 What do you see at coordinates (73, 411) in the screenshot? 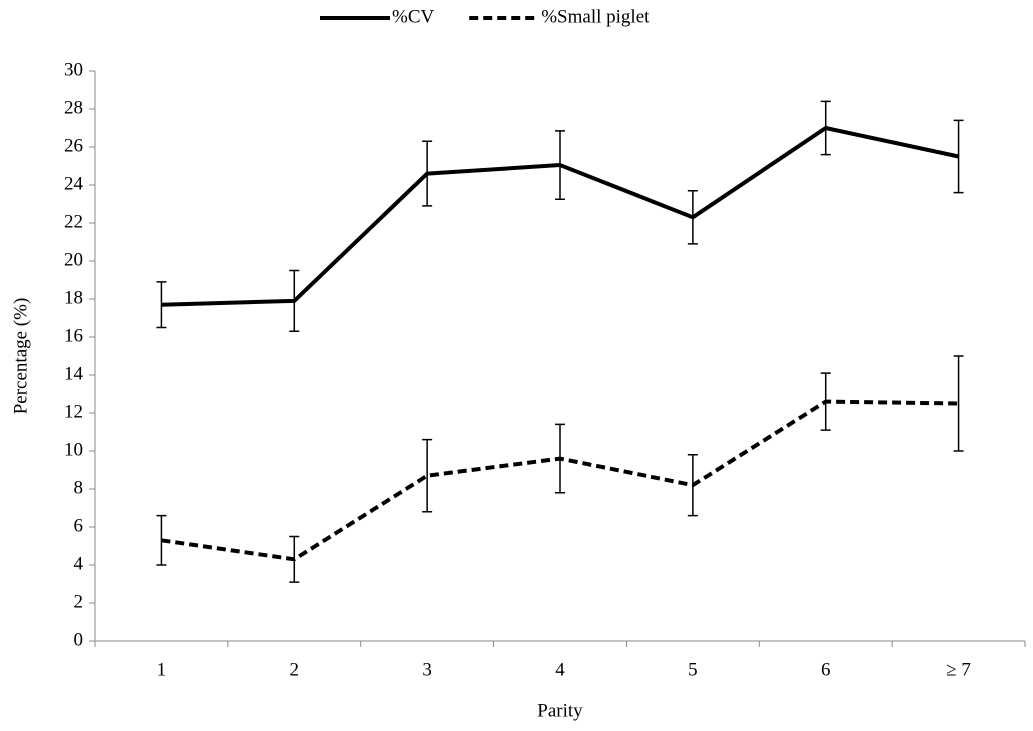
I see `y-tick-label: 12` at bounding box center [73, 411].